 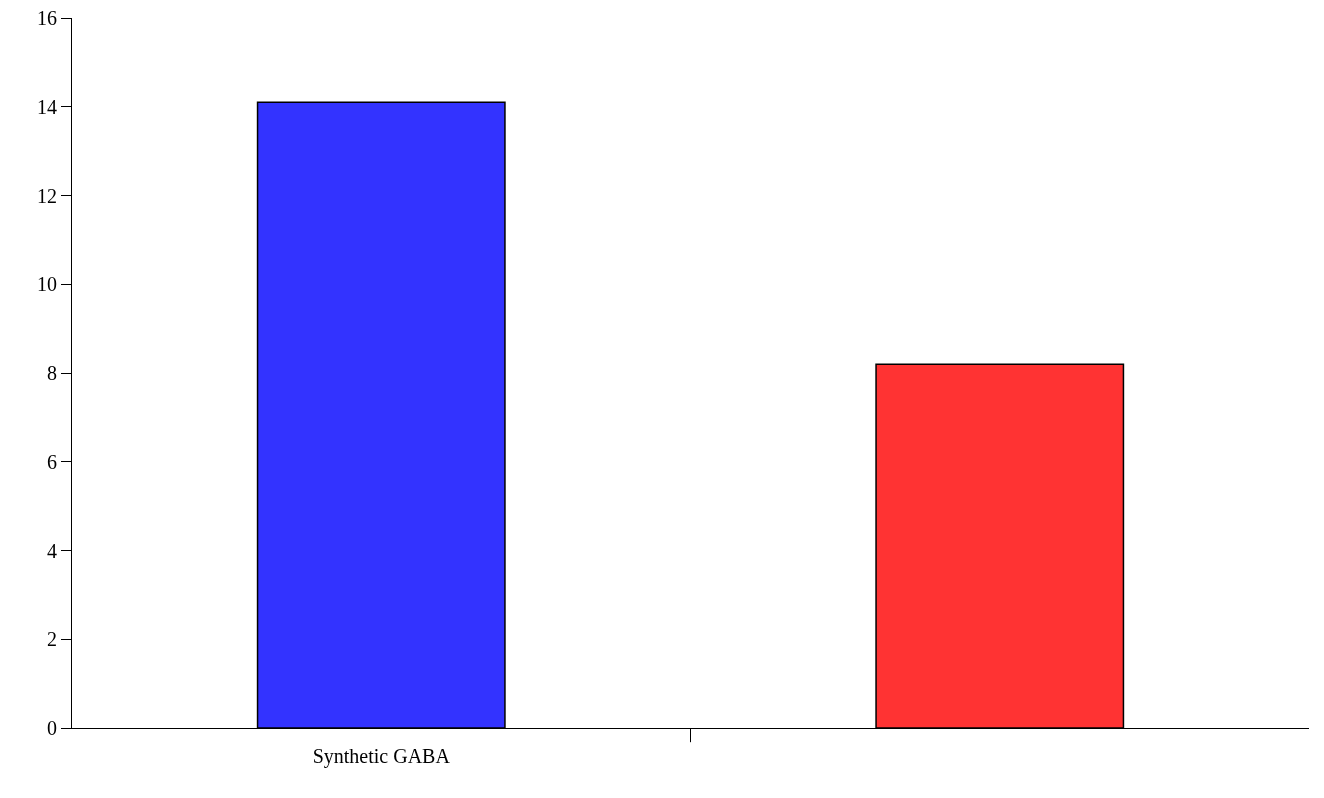 What do you see at coordinates (52, 639) in the screenshot?
I see `y-tick-label: 2` at bounding box center [52, 639].